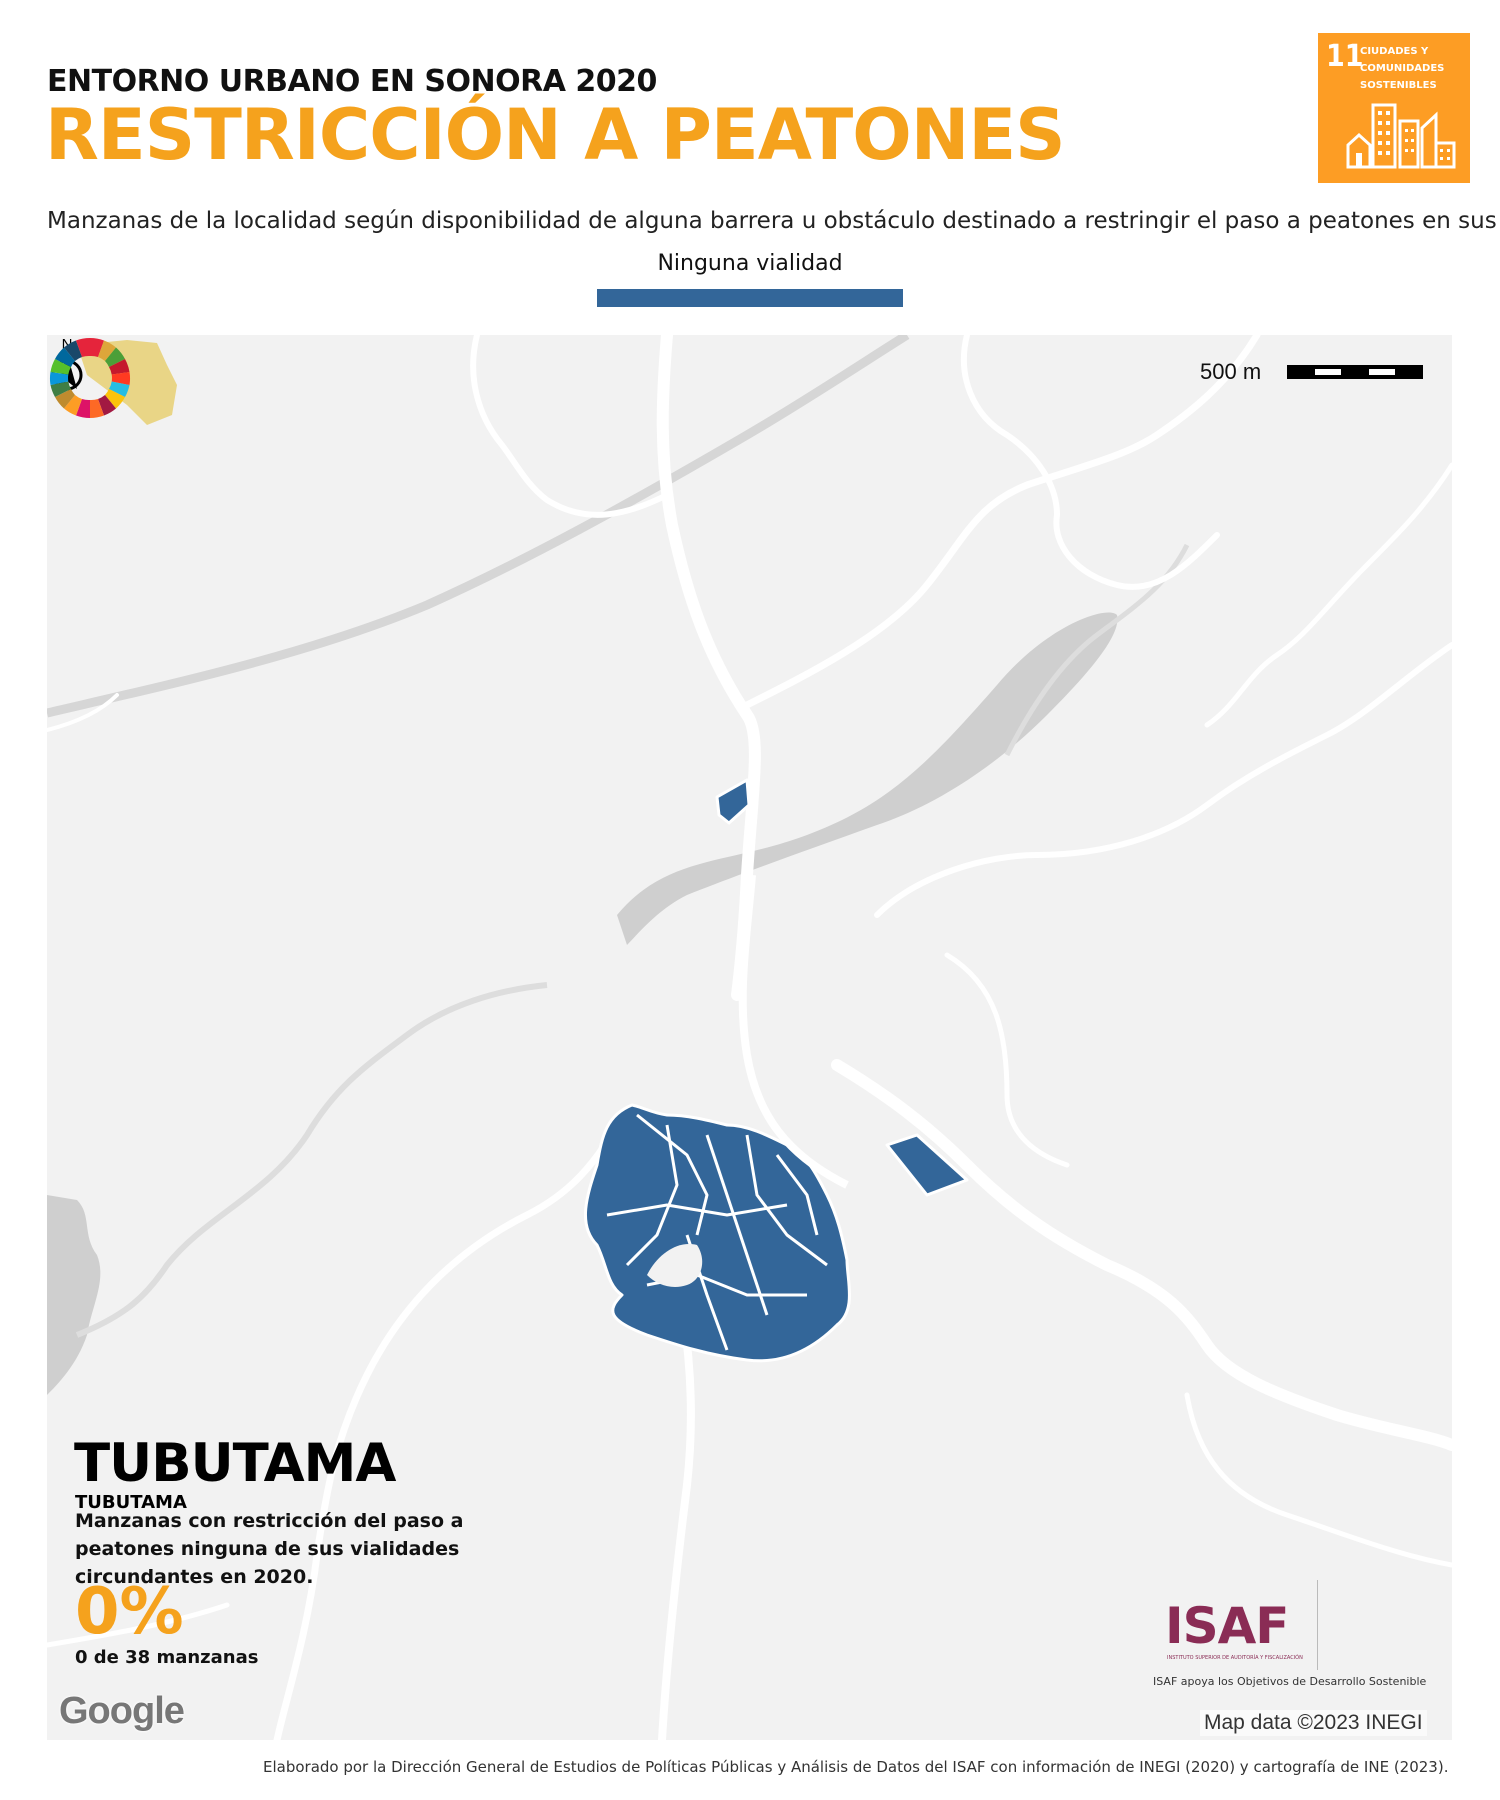 Image resolution: width=1500 pixels, height=1800 pixels. I want to click on legend-label: Ninguna vialidad, so click(750, 263).